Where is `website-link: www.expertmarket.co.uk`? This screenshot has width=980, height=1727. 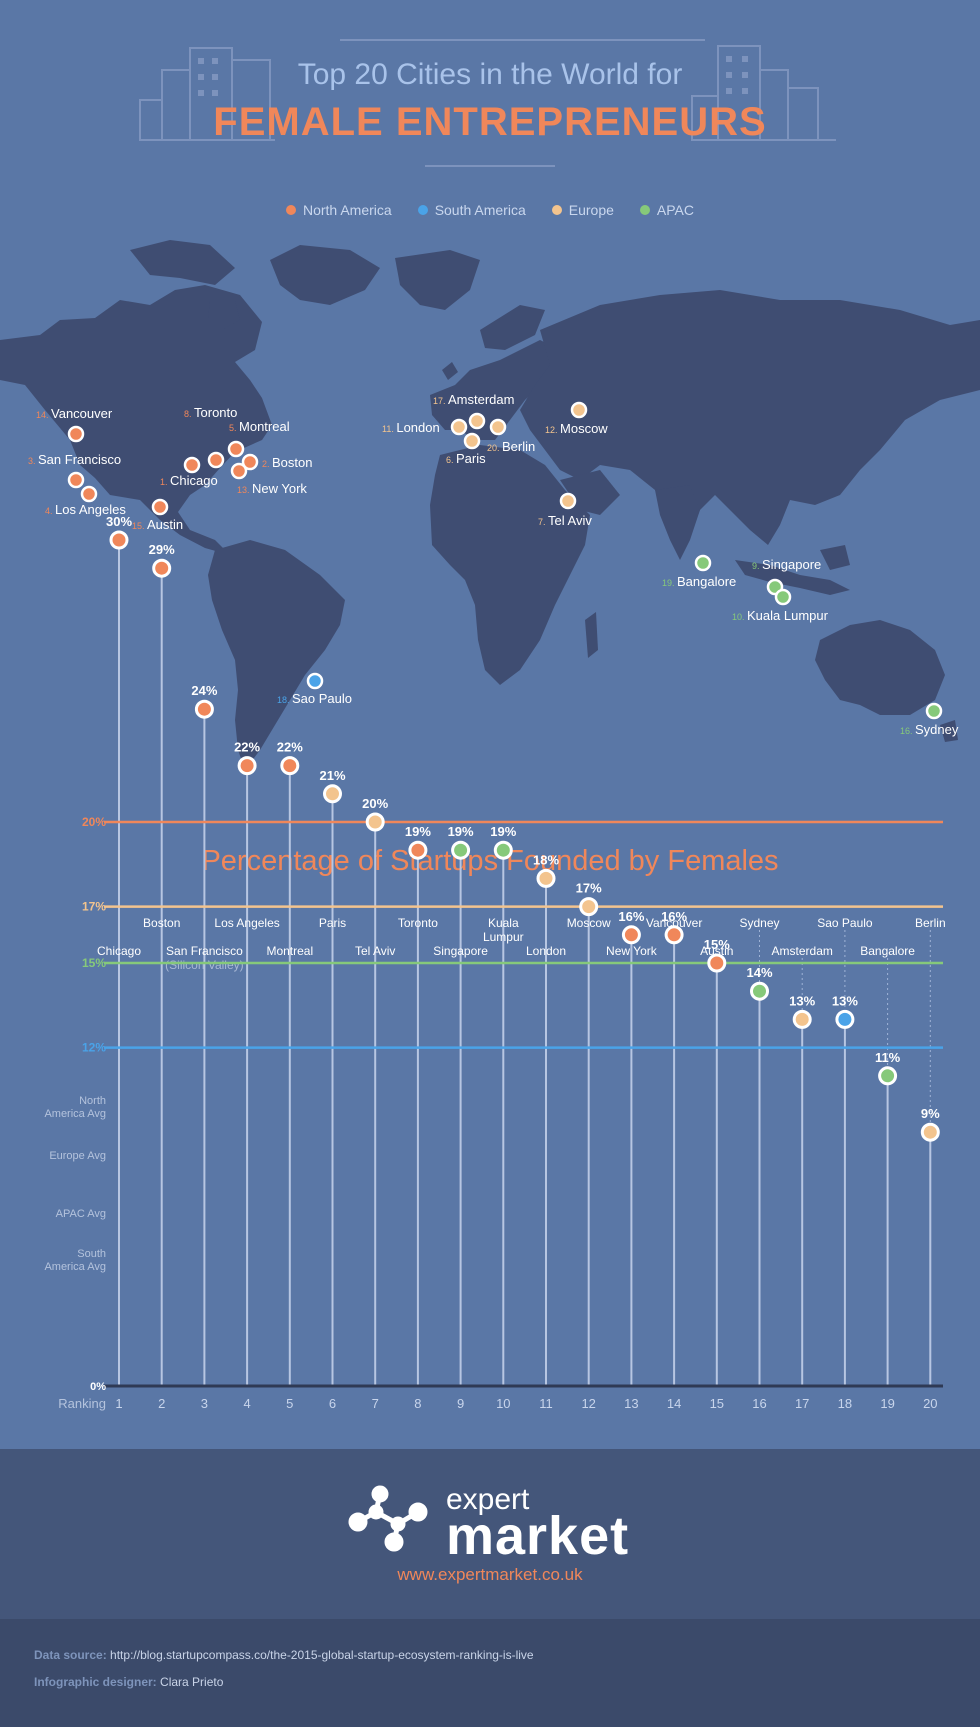
website-link: www.expertmarket.co.uk is located at coordinates (490, 1574).